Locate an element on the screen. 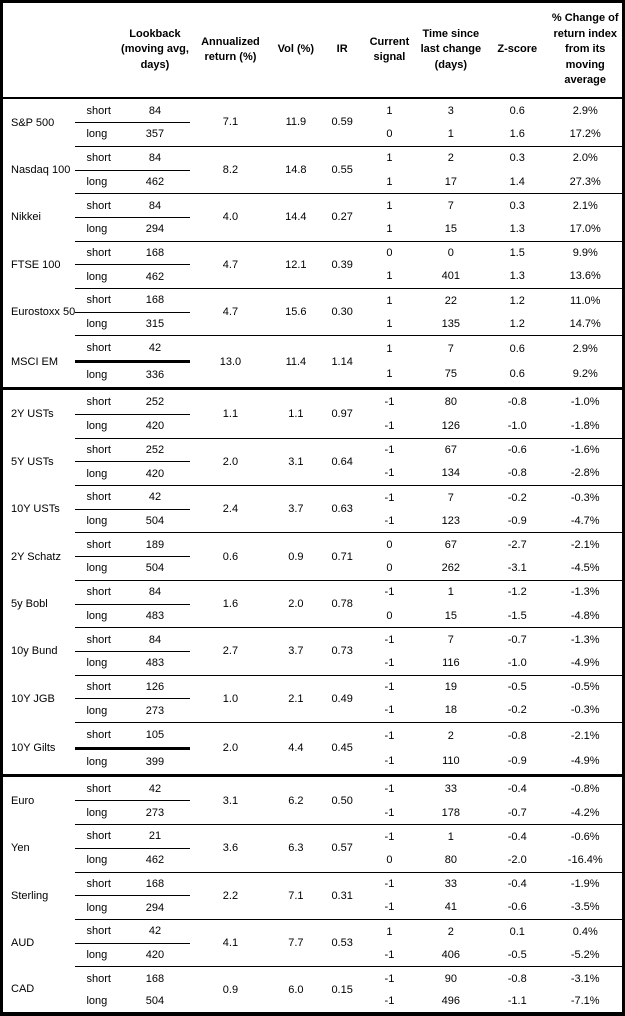  ir-cell: 0.45 is located at coordinates (342, 749).